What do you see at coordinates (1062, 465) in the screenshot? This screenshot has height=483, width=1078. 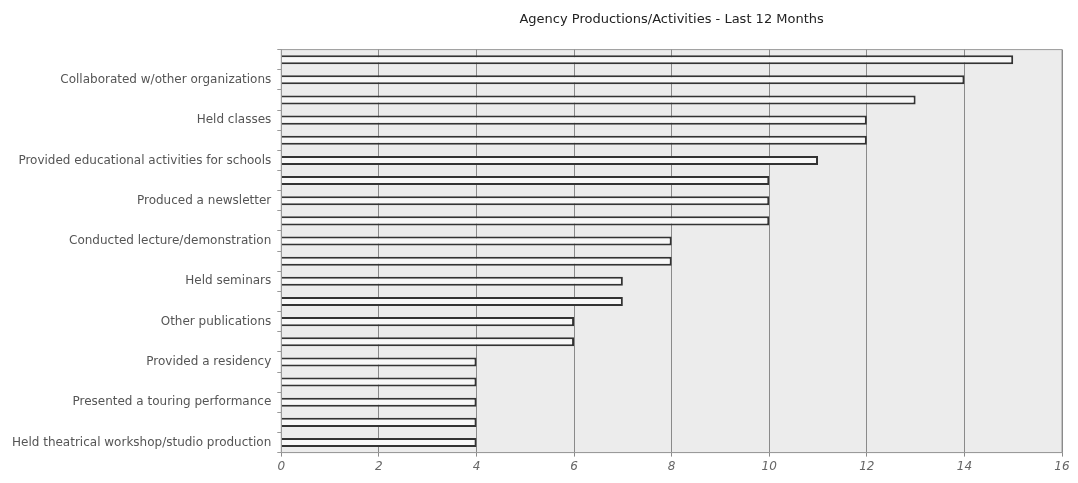 I see `x-tick-label: 16` at bounding box center [1062, 465].